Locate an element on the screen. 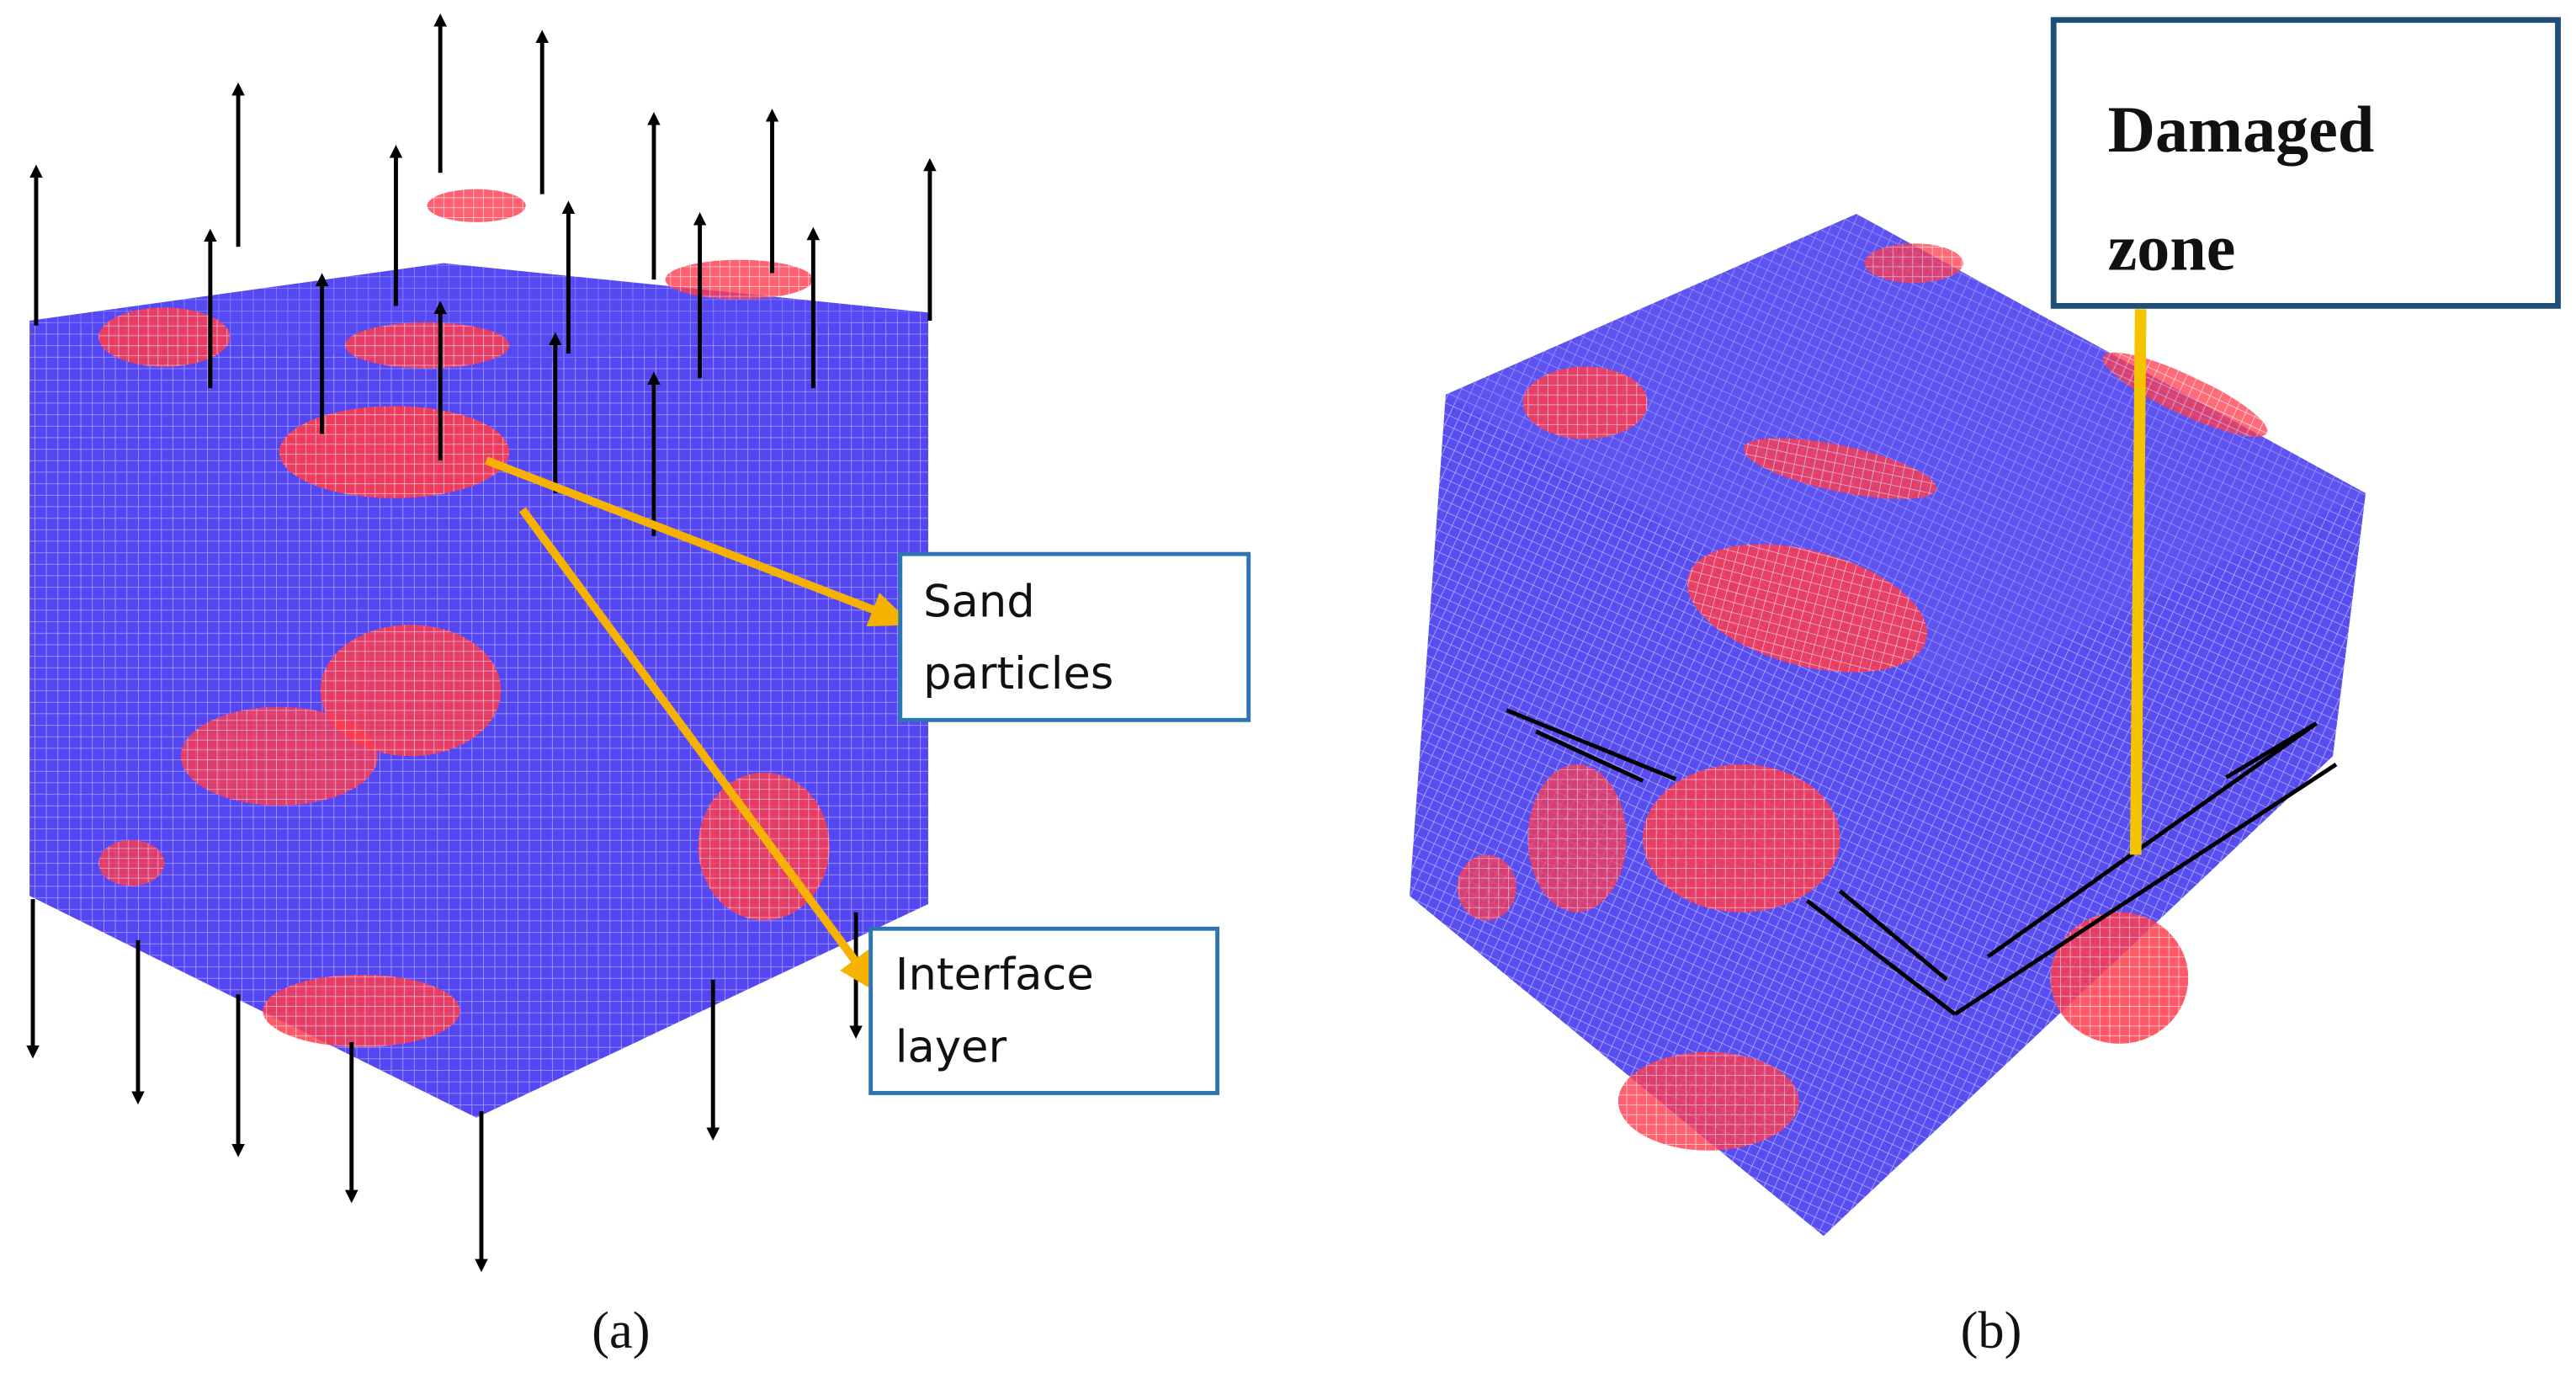 The image size is (2576, 1394). label-line: Interface is located at coordinates (994, 974).